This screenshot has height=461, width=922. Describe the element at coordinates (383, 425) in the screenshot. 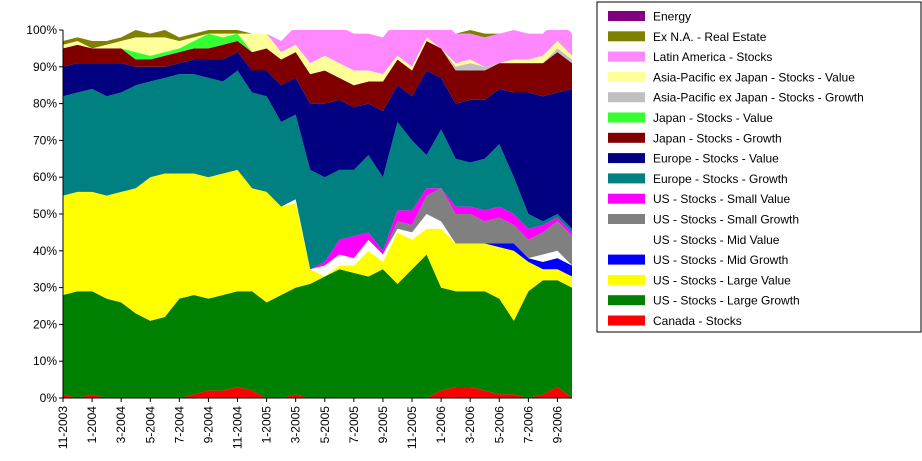

I see `x-tick-label: 9-2005` at that location.